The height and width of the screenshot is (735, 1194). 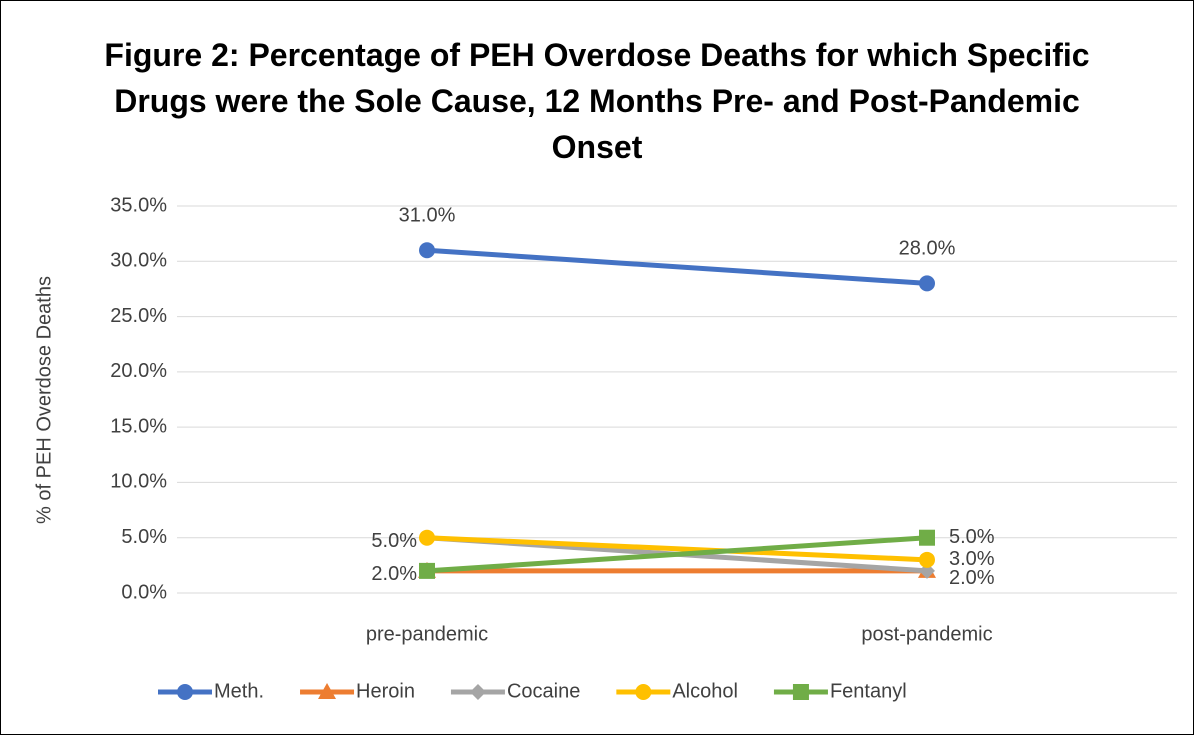 I want to click on y-tick-label: 0.0%, so click(x=144, y=592).